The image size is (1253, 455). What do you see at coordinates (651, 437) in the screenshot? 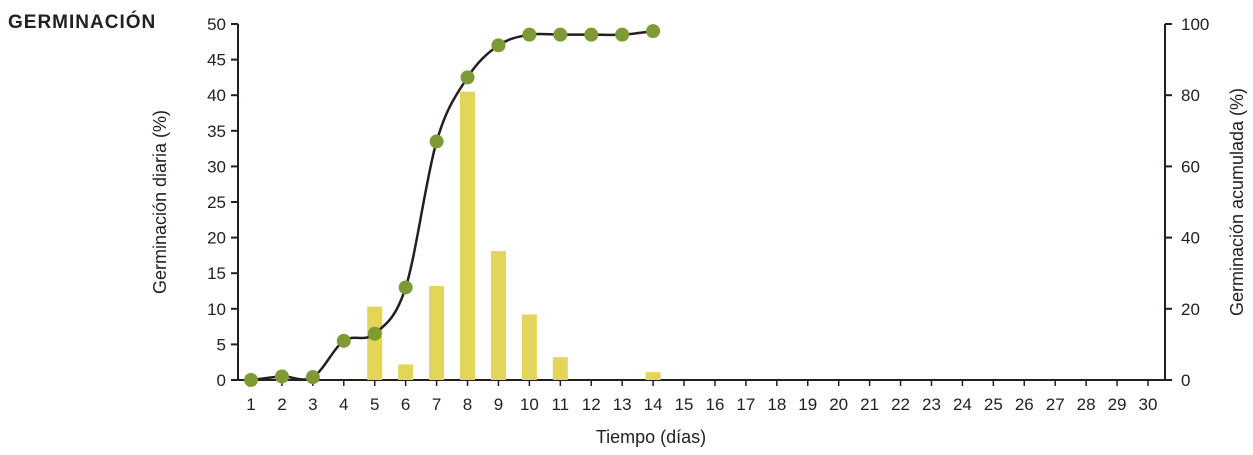
I see `x-axis-title: Tiempo (días)` at bounding box center [651, 437].